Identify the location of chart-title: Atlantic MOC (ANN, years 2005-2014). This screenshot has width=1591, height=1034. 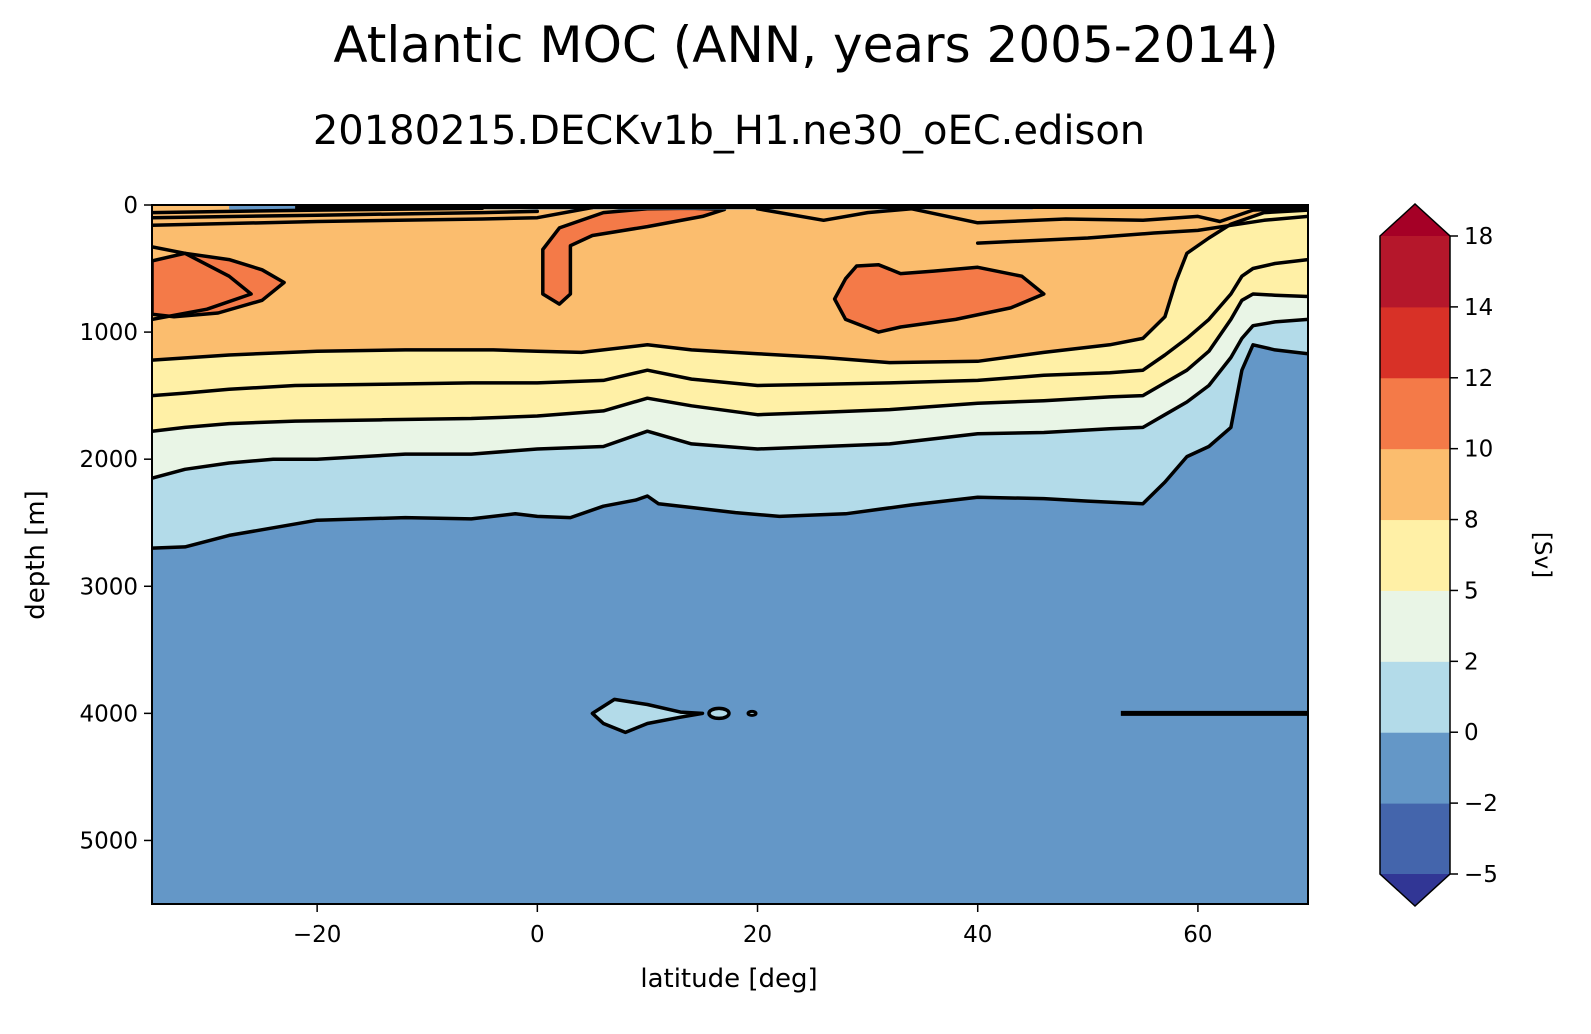
(805, 45).